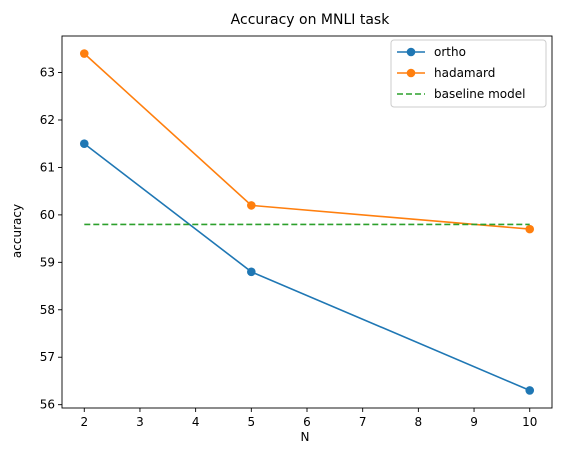 The width and height of the screenshot is (563, 455). I want to click on y-tick-label-6: 62, so click(47, 120).